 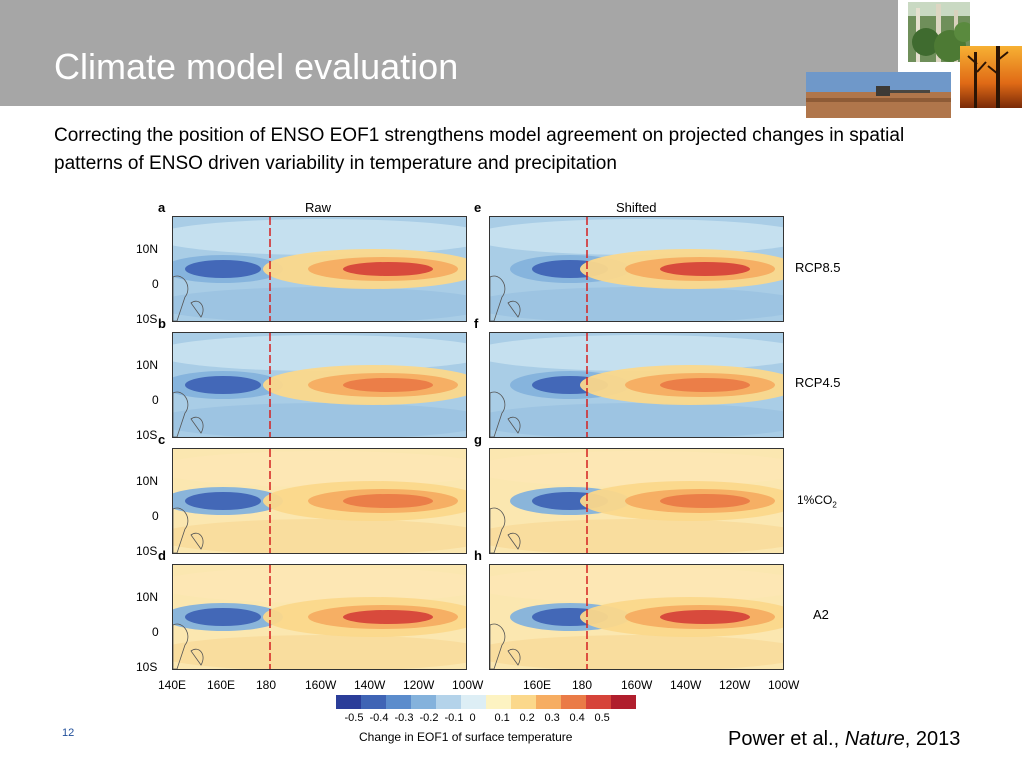 I want to click on row-label-rcp85: RCP8.5, so click(x=818, y=267).